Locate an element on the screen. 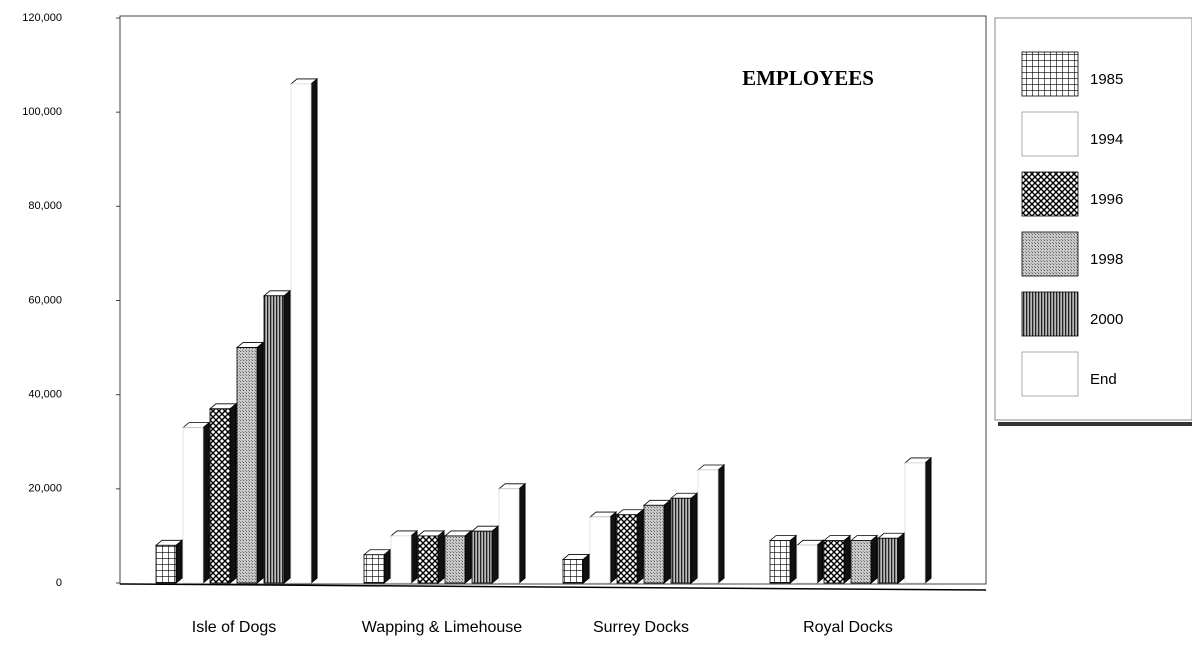 The height and width of the screenshot is (648, 1192). y-tick-label: 60,000 is located at coordinates (45, 300).